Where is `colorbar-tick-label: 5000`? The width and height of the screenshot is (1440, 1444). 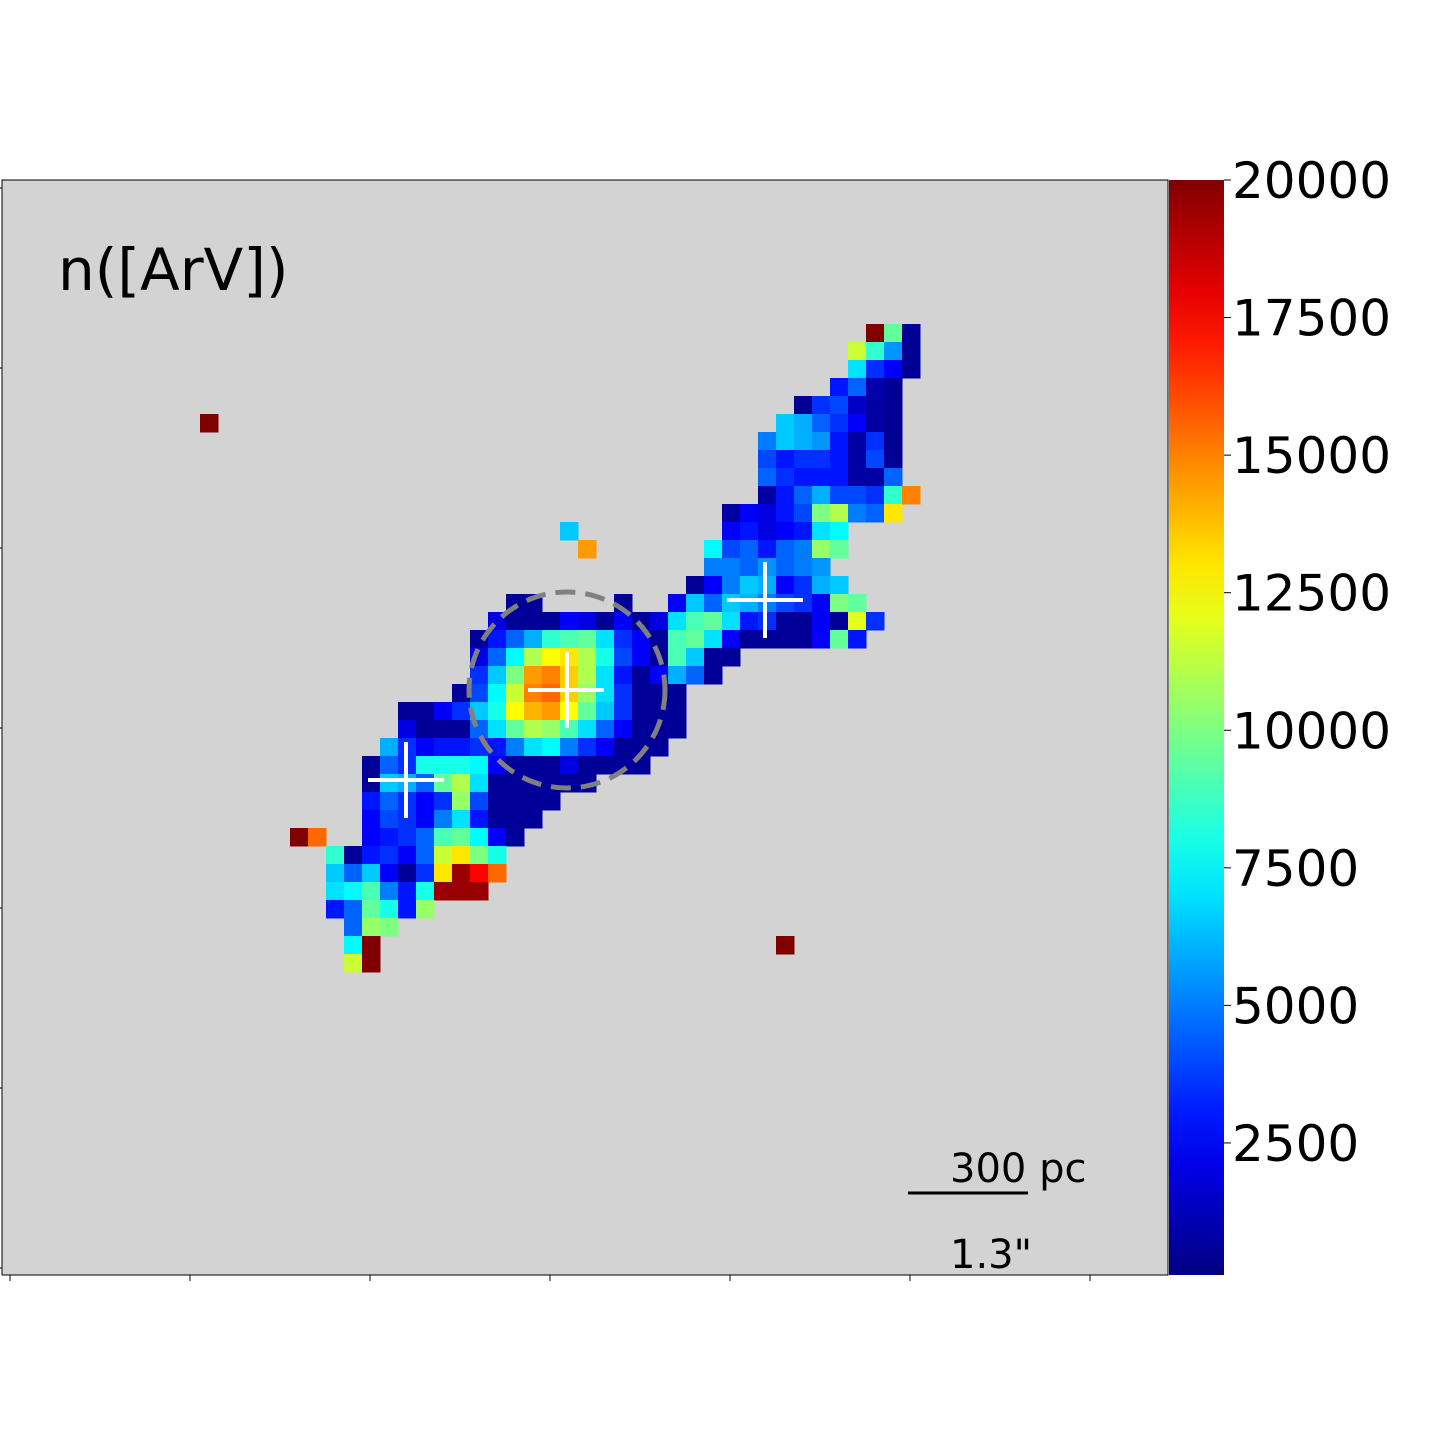 colorbar-tick-label: 5000 is located at coordinates (1295, 1006).